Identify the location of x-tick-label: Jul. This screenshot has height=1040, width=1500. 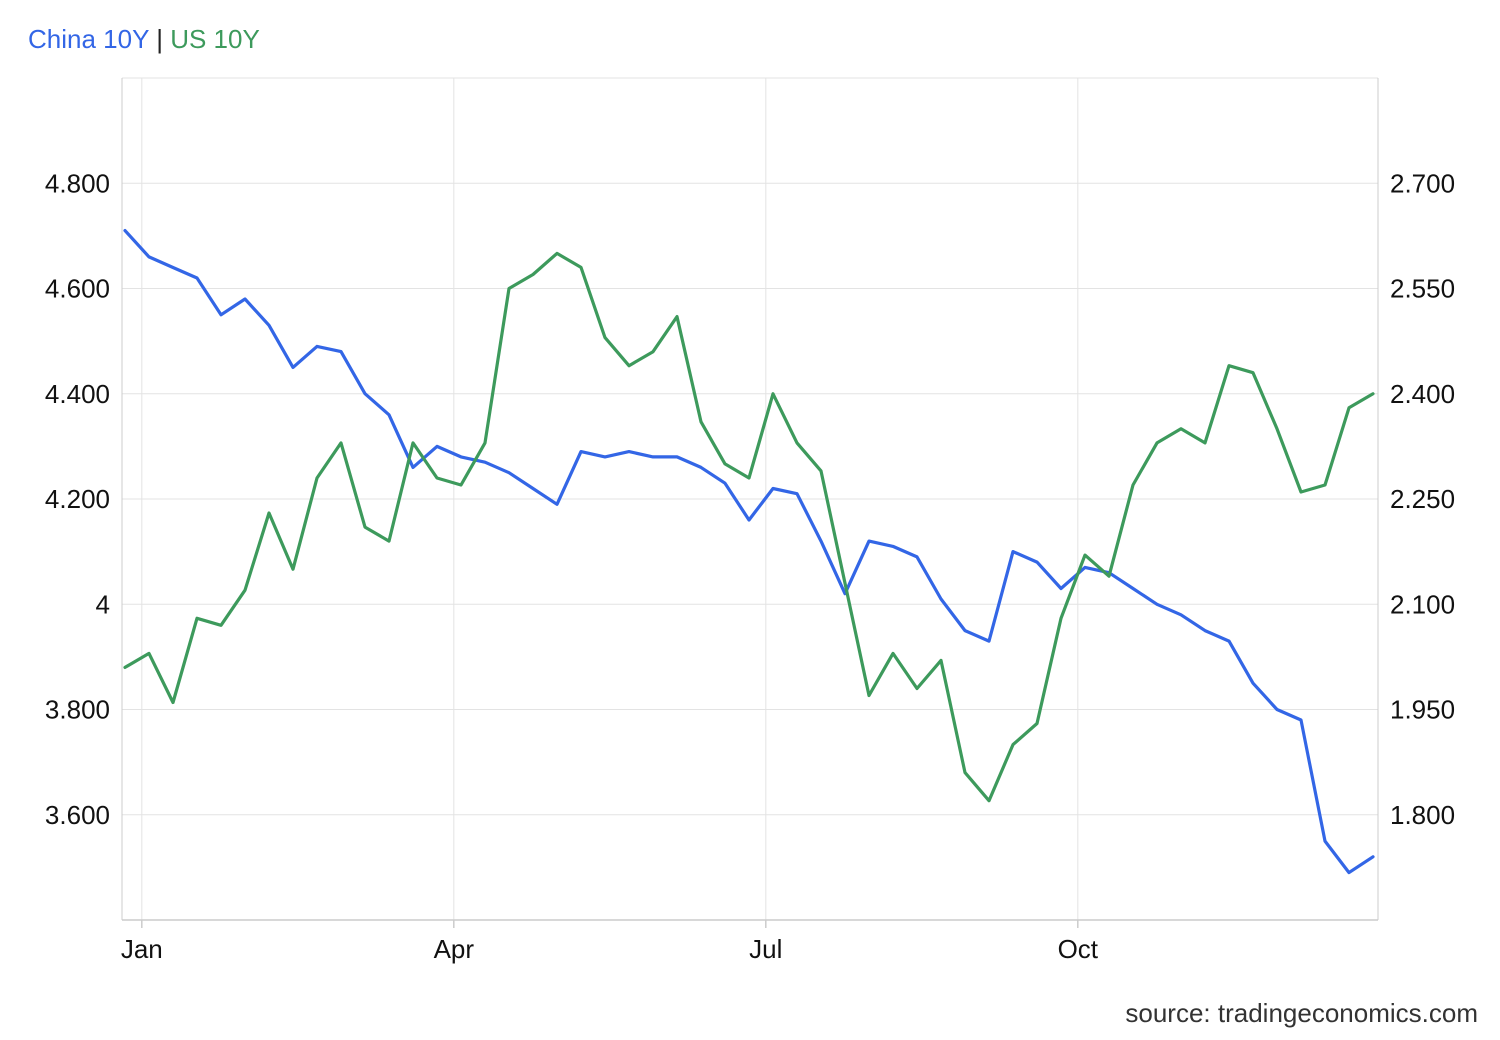
(765, 949).